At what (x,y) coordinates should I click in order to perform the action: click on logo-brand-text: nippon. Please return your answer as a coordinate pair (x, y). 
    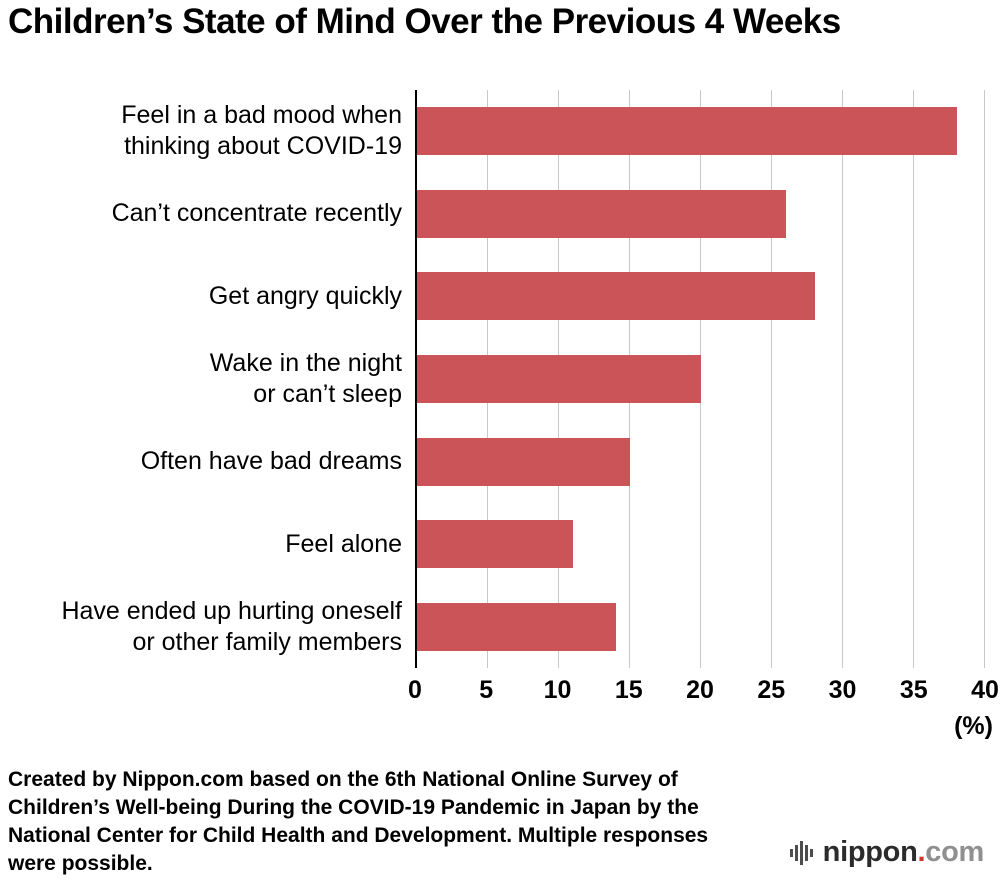
    Looking at the image, I should click on (870, 852).